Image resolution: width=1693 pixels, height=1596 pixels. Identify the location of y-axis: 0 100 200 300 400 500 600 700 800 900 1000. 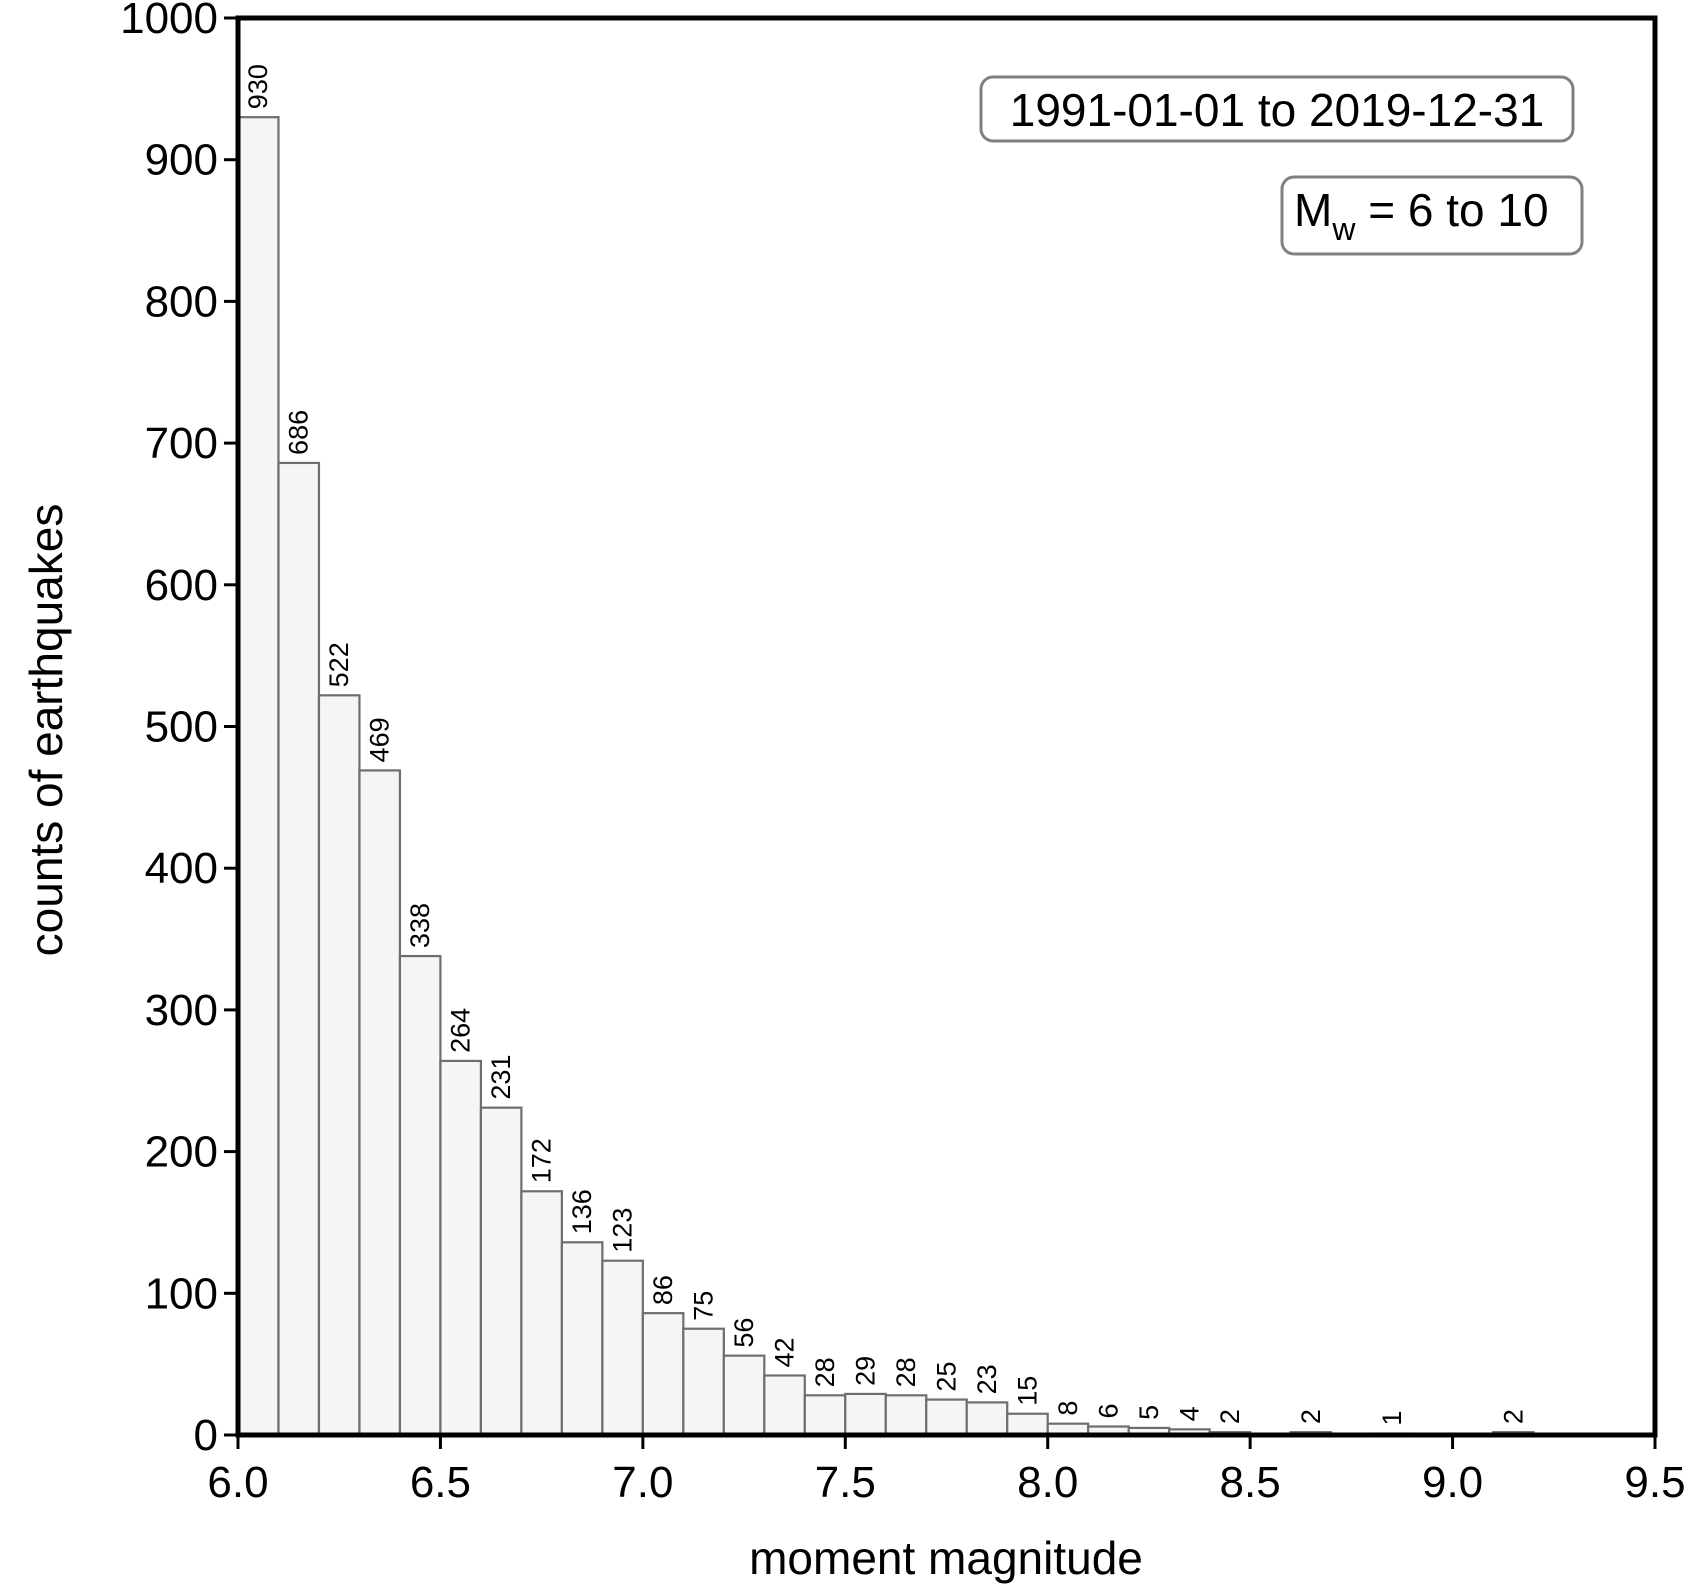
(179, 730).